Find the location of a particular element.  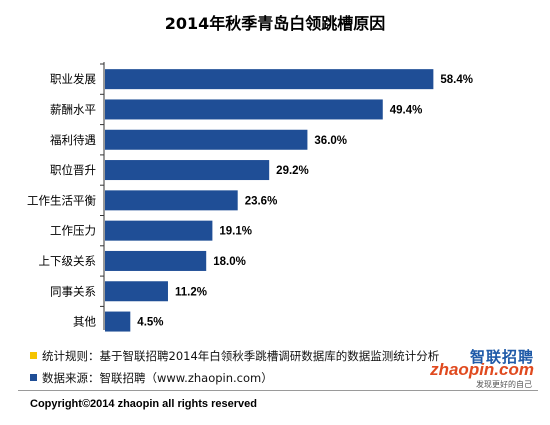

zhaopin-logo: 智联招聘 zhaopin.com 发现更好的自己 is located at coordinates (483, 368).